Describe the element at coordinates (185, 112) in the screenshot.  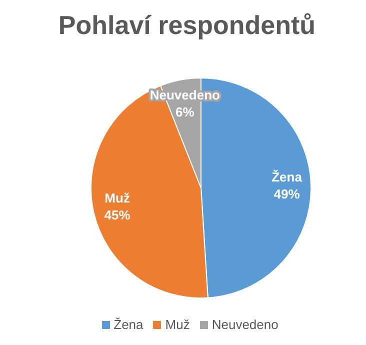
I see `data-label: 6%` at that location.